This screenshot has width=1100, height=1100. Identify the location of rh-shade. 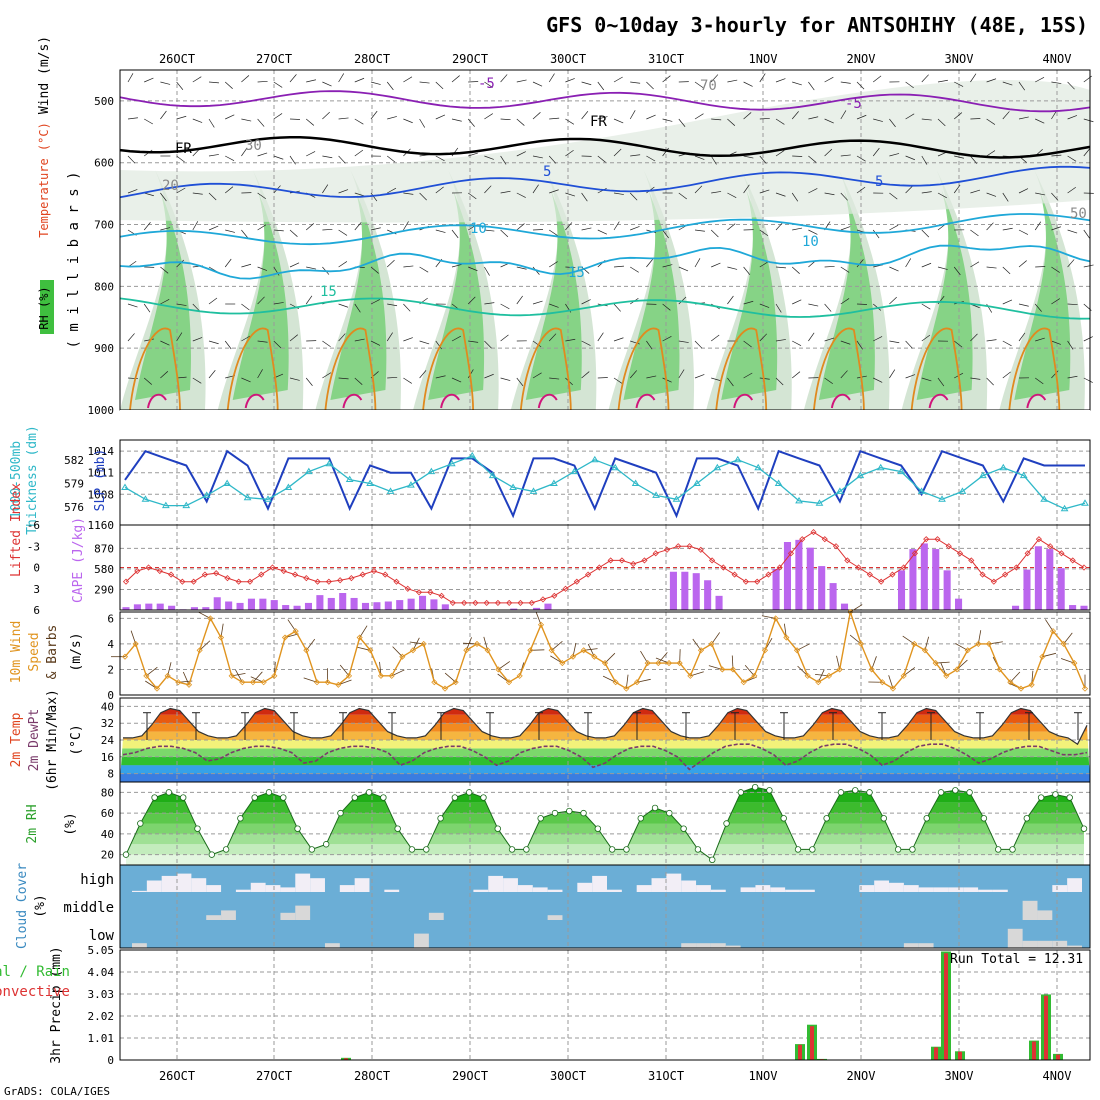
(1042, 295).